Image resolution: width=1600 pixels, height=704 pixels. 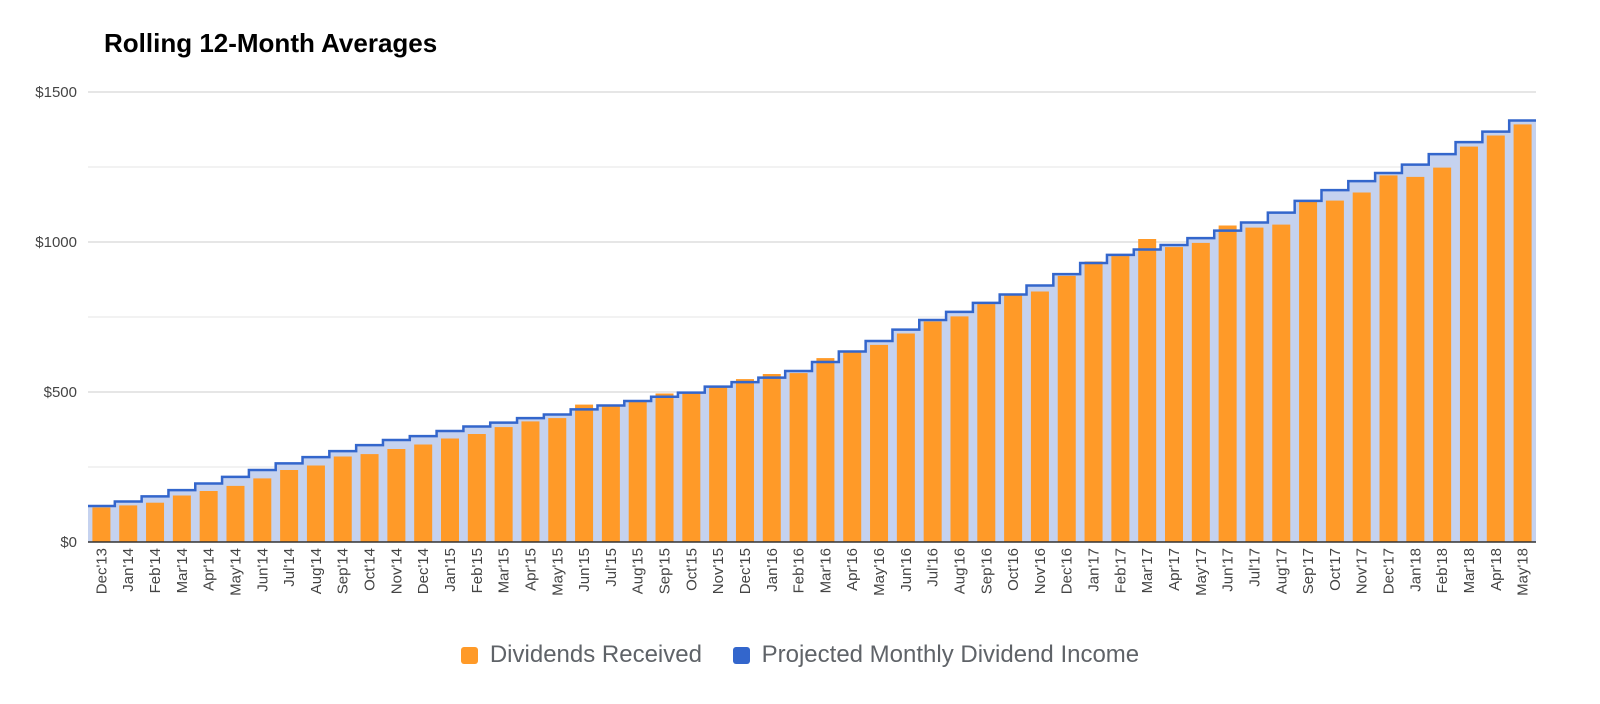 I want to click on x-tick-label: Dec'15, so click(x=745, y=571).